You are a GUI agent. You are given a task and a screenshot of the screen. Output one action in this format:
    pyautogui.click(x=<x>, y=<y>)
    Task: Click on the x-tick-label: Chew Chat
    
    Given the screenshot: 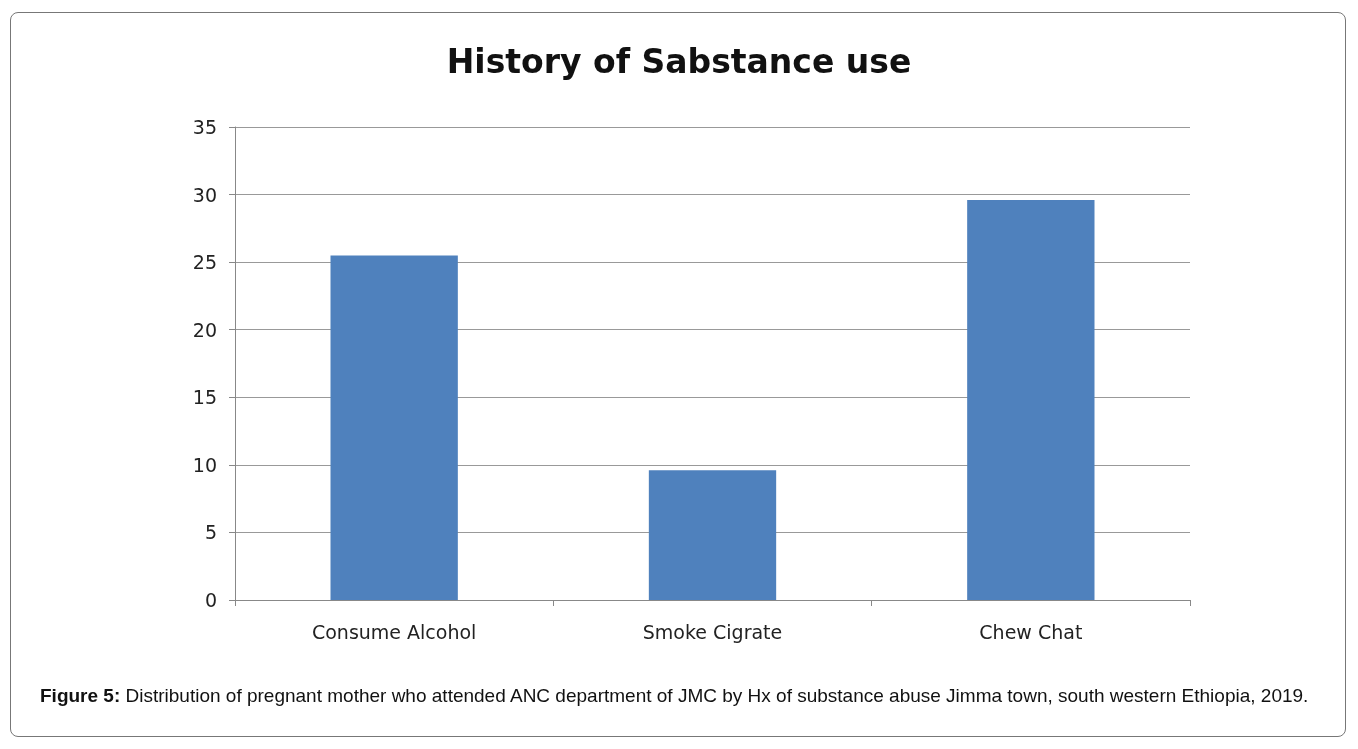 What is the action you would take?
    pyautogui.click(x=1031, y=631)
    